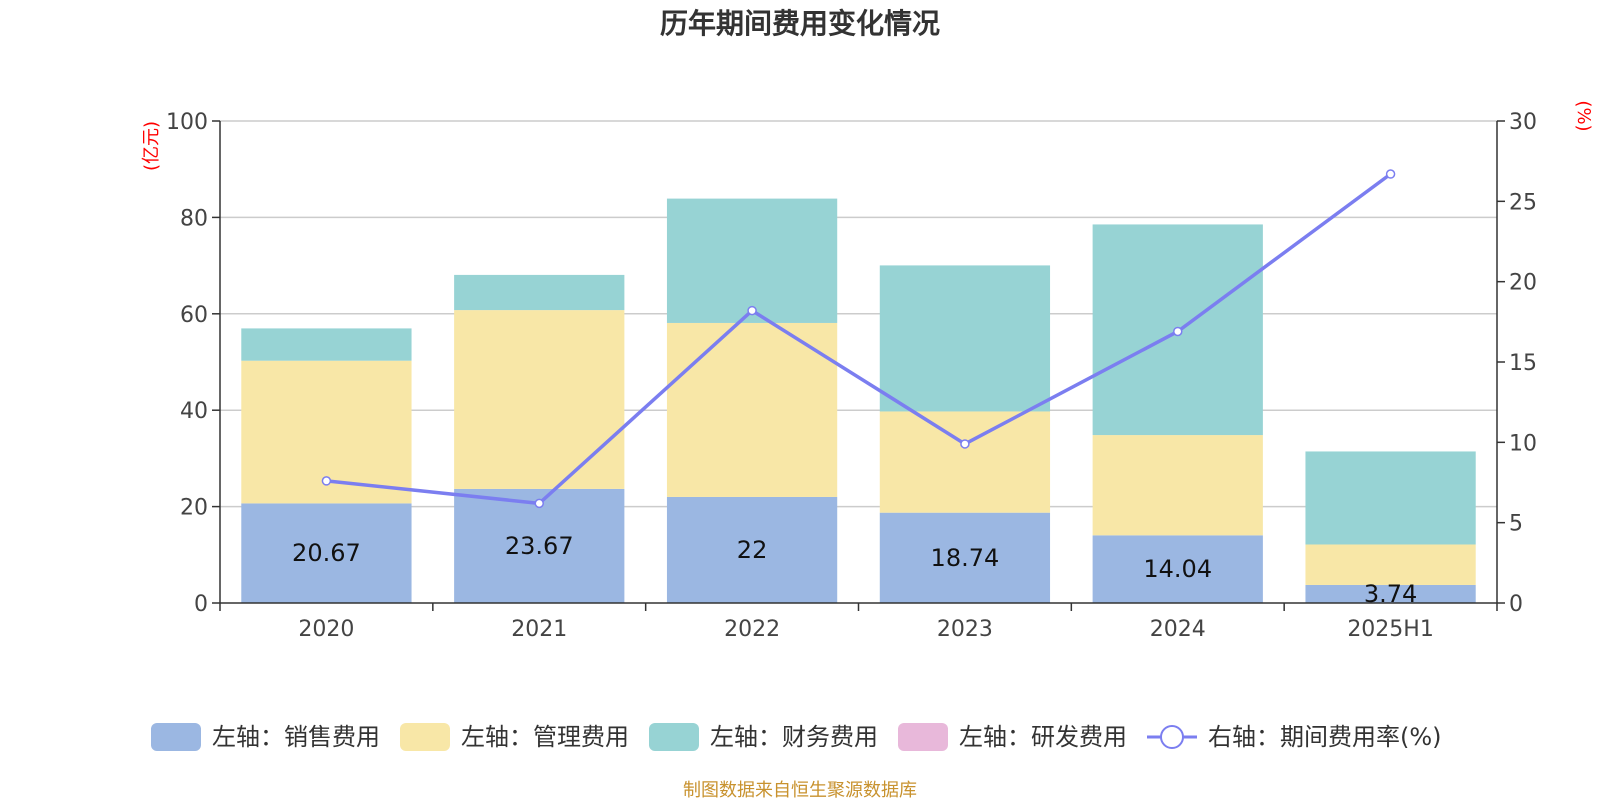  What do you see at coordinates (1523, 443) in the screenshot?
I see `right-axis-tick-label: 10` at bounding box center [1523, 443].